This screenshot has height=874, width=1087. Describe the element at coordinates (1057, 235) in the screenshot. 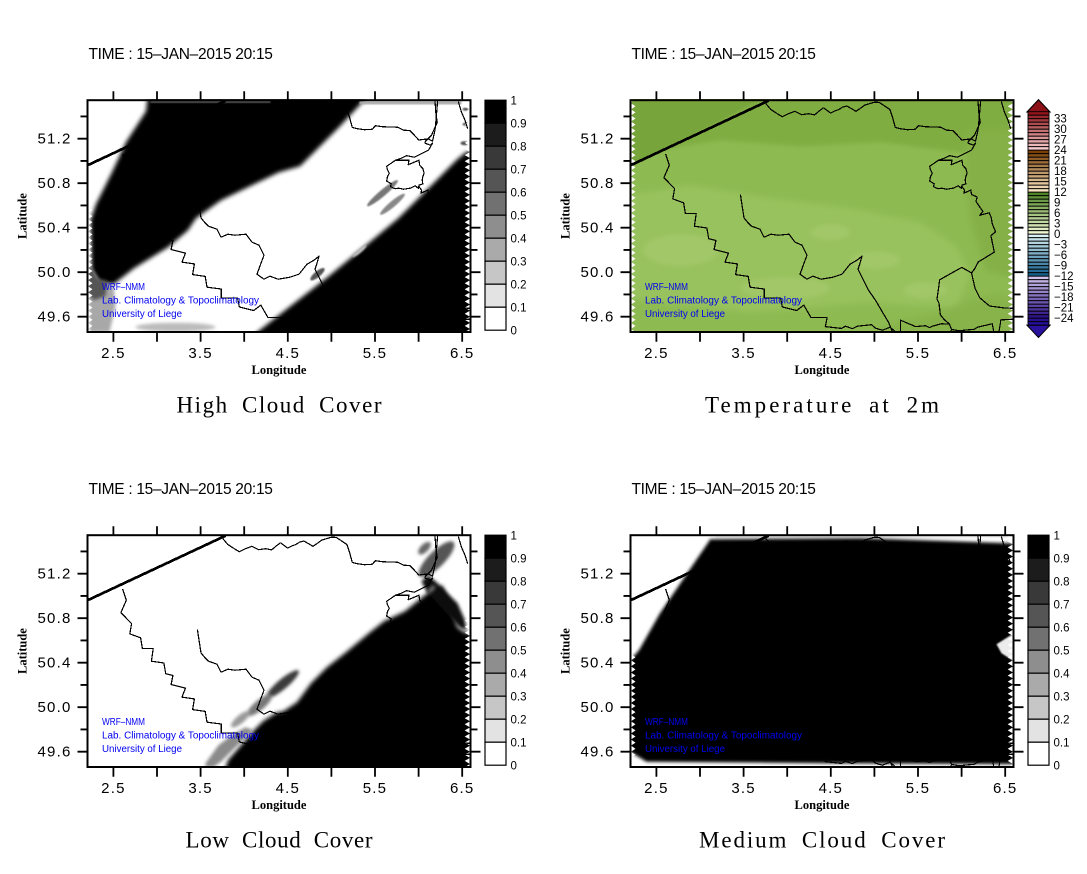

I see `svg-text: 0` at that location.